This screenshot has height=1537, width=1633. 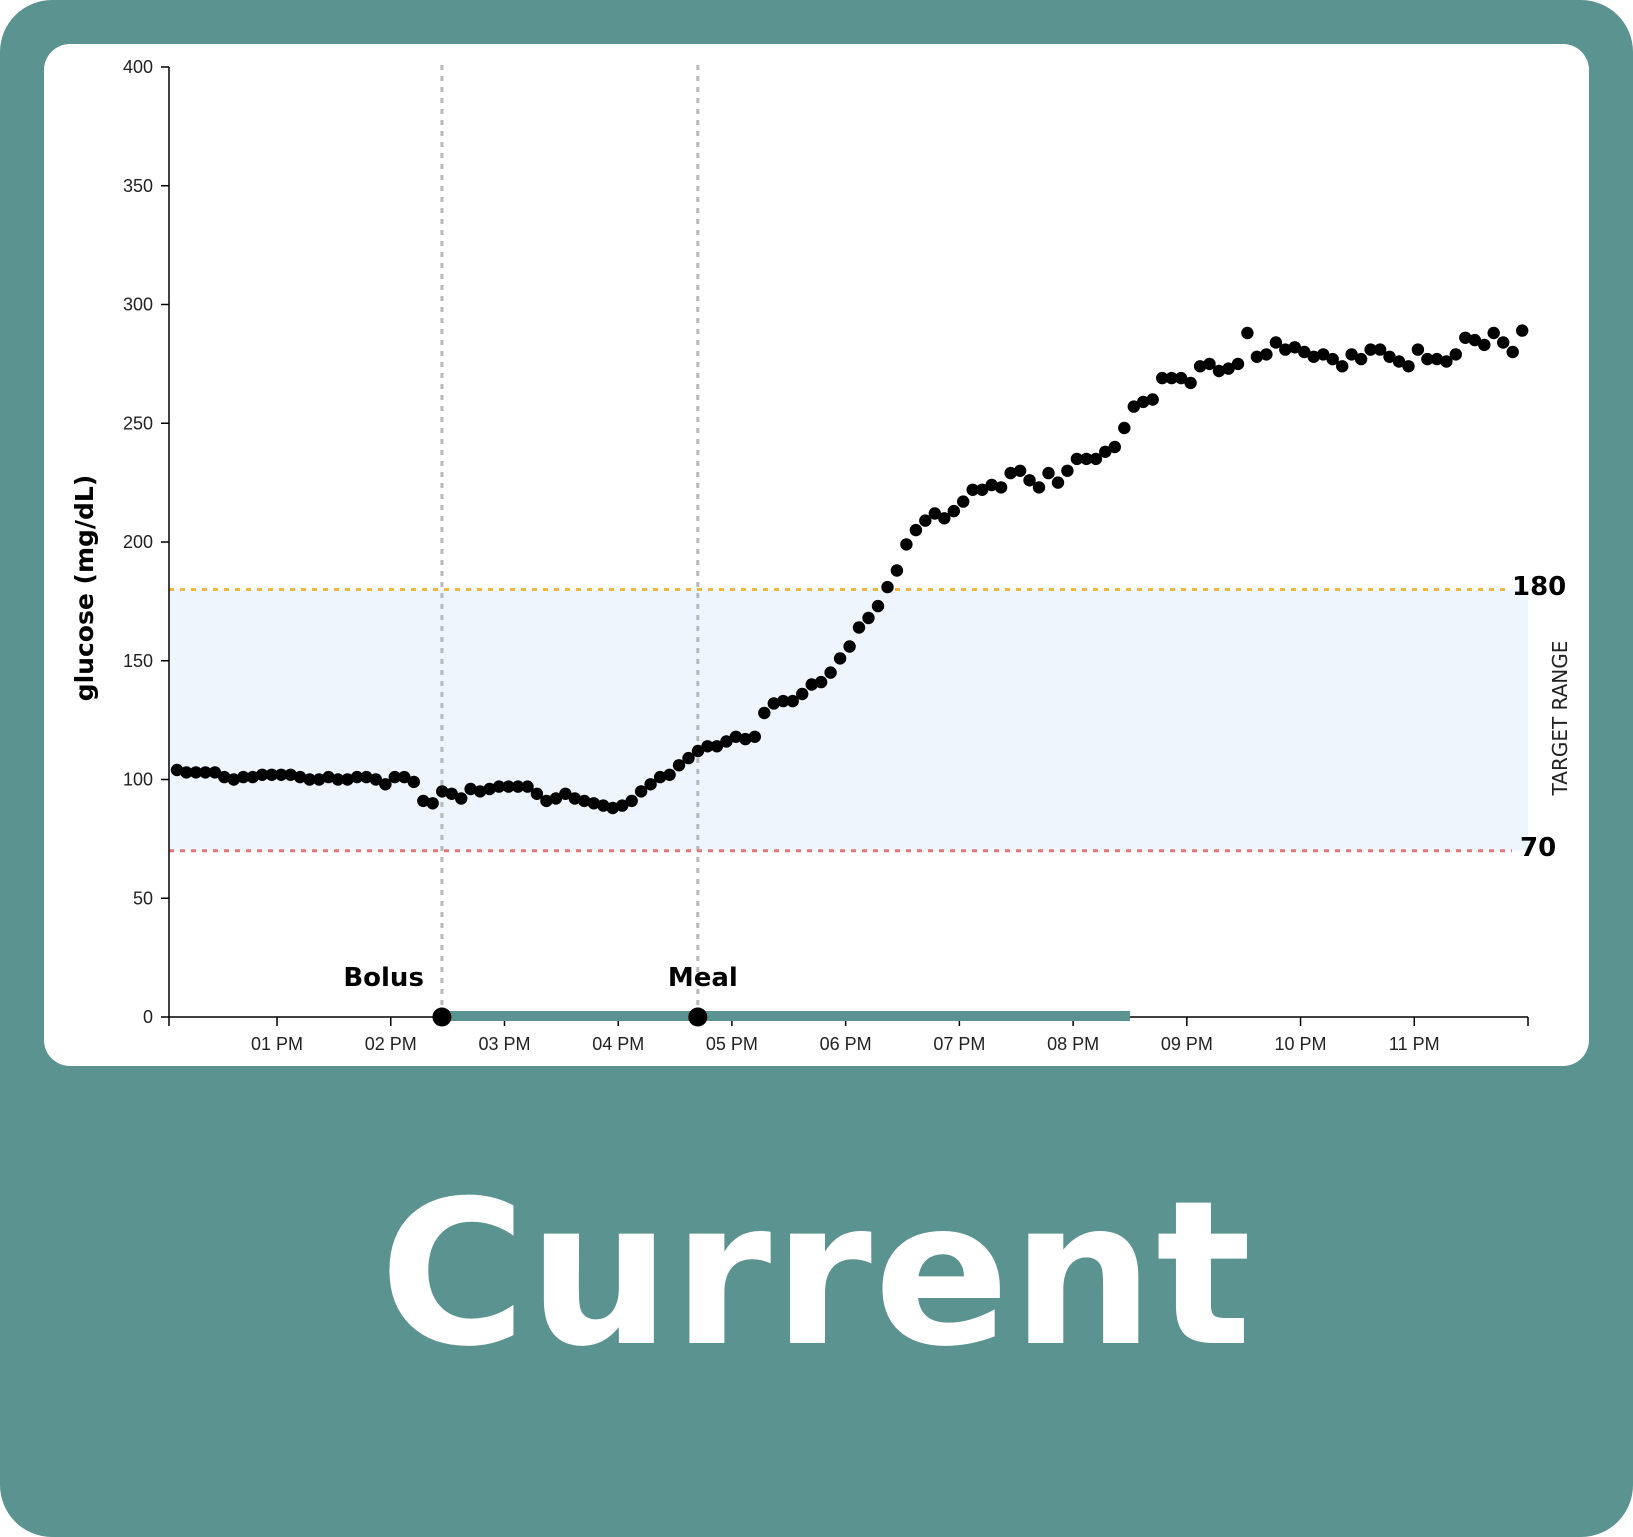 I want to click on x-tick-label: 03 PM, so click(x=504, y=1044).